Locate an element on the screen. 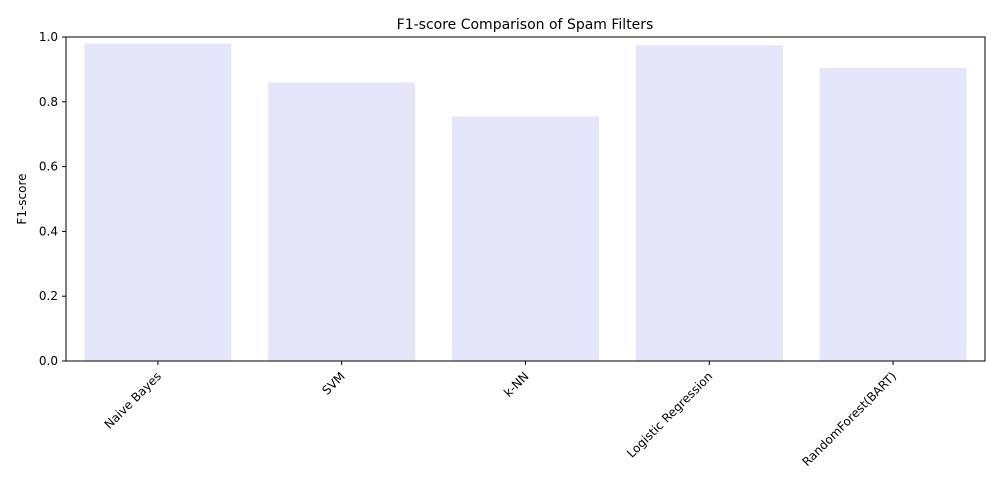  x-tick-label: k-NN is located at coordinates (516, 384).